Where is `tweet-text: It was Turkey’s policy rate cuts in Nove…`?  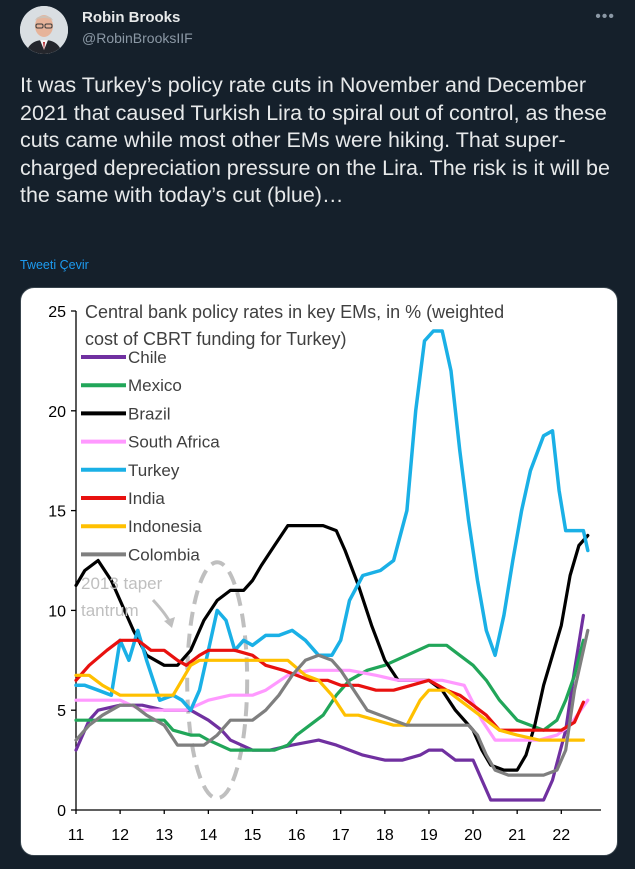
tweet-text: It was Turkey’s policy rate cuts in Nove… is located at coordinates (315, 140).